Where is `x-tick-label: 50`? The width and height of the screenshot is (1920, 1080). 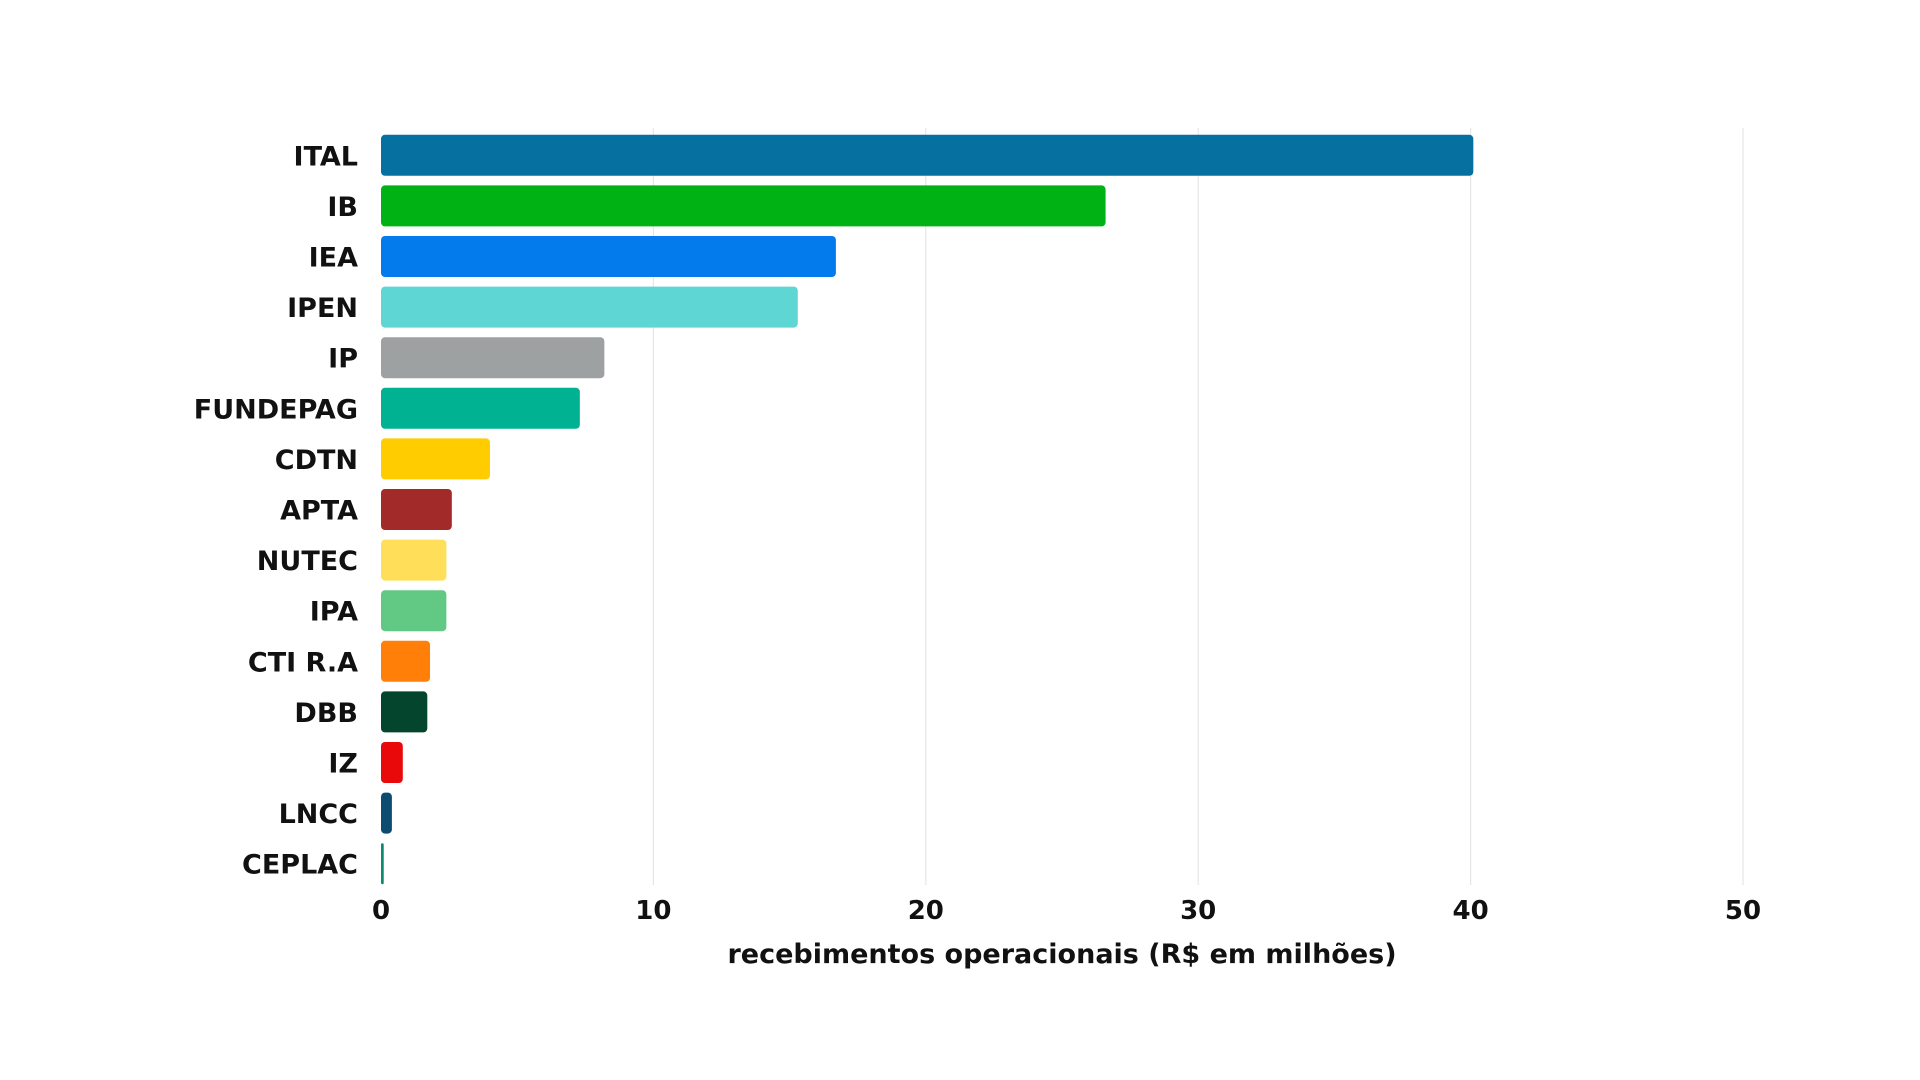
x-tick-label: 50 is located at coordinates (1743, 911).